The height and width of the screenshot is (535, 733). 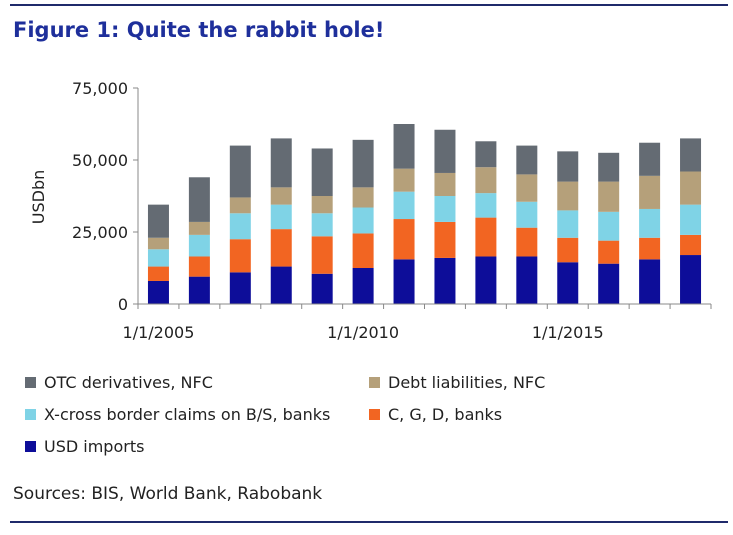 I want to click on bar-segment-c-g-d-banks-2006, so click(x=199, y=266).